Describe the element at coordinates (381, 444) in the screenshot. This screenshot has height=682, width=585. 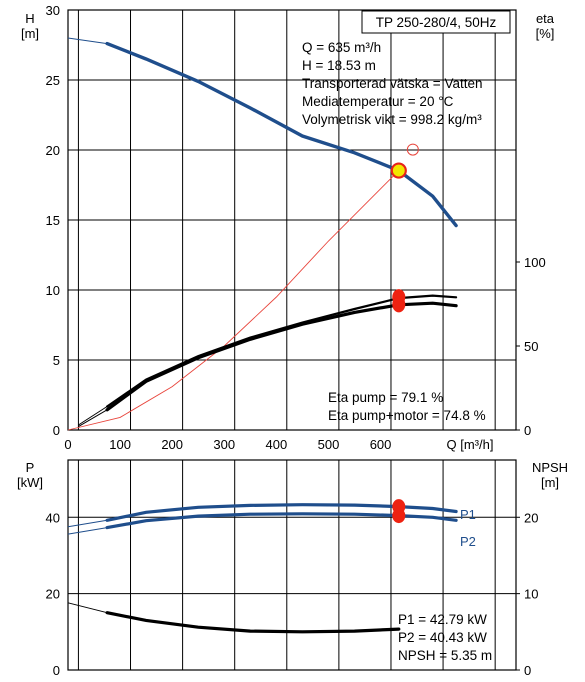
I see `q-tick-label: 600` at that location.